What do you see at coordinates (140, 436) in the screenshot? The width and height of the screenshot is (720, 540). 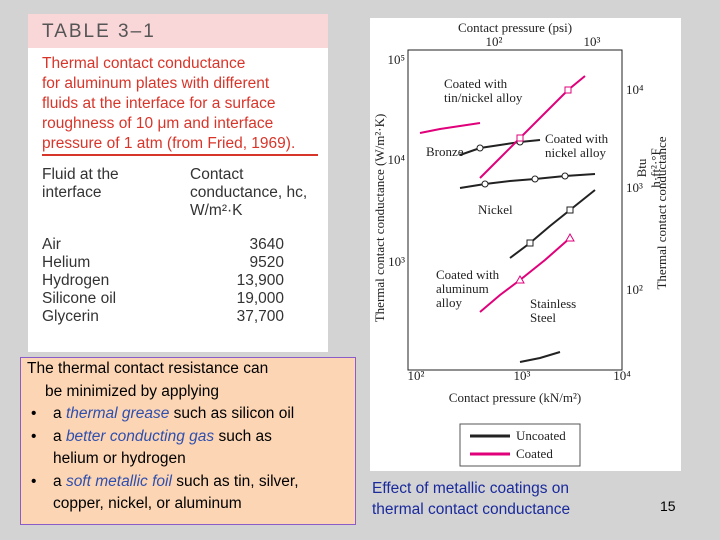 I see `highlight: better conducting gas` at bounding box center [140, 436].